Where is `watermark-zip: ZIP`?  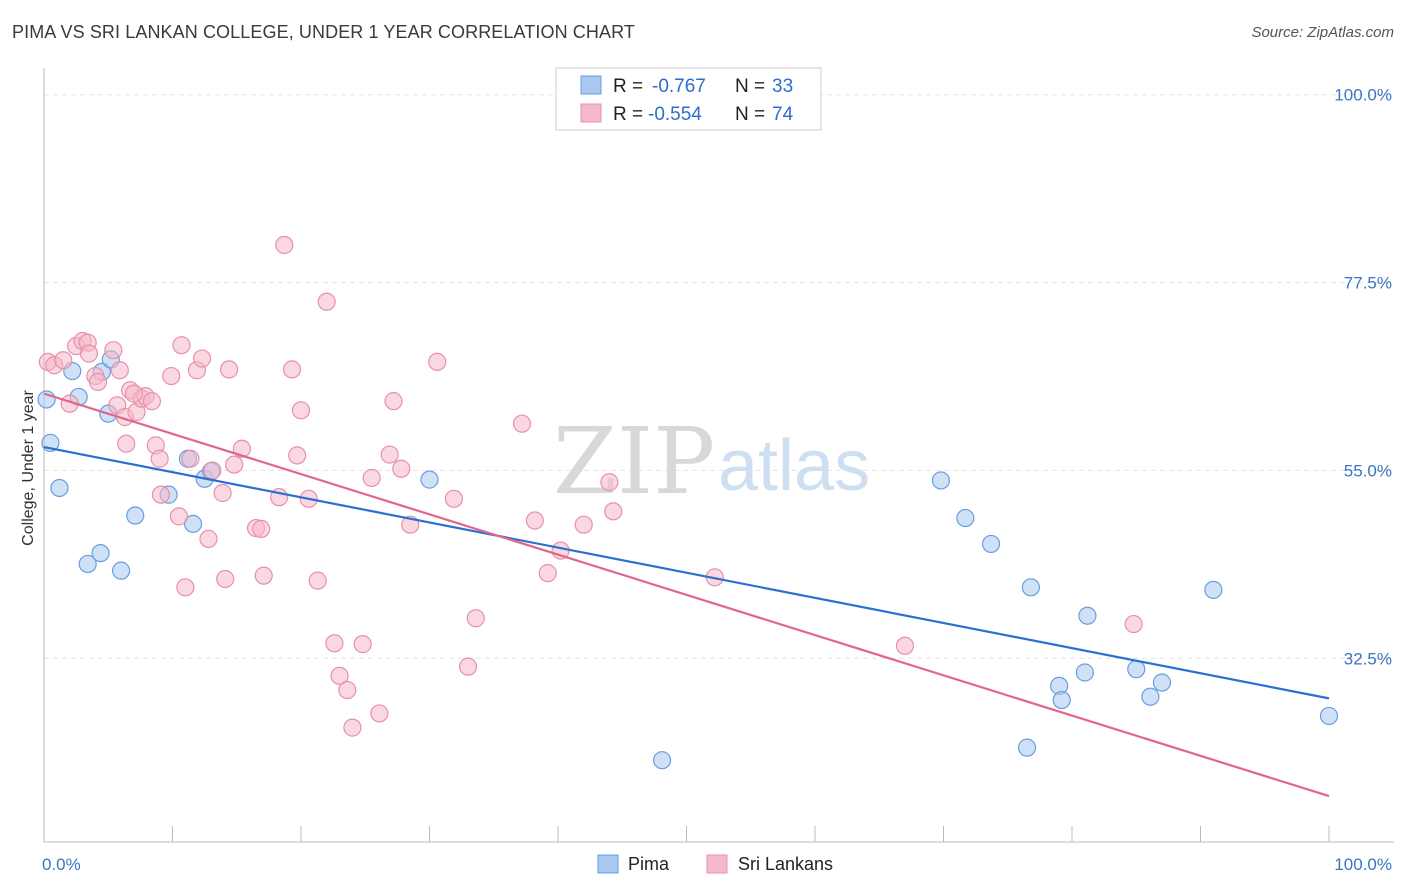
watermark-zip: ZIP is located at coordinates (634, 461).